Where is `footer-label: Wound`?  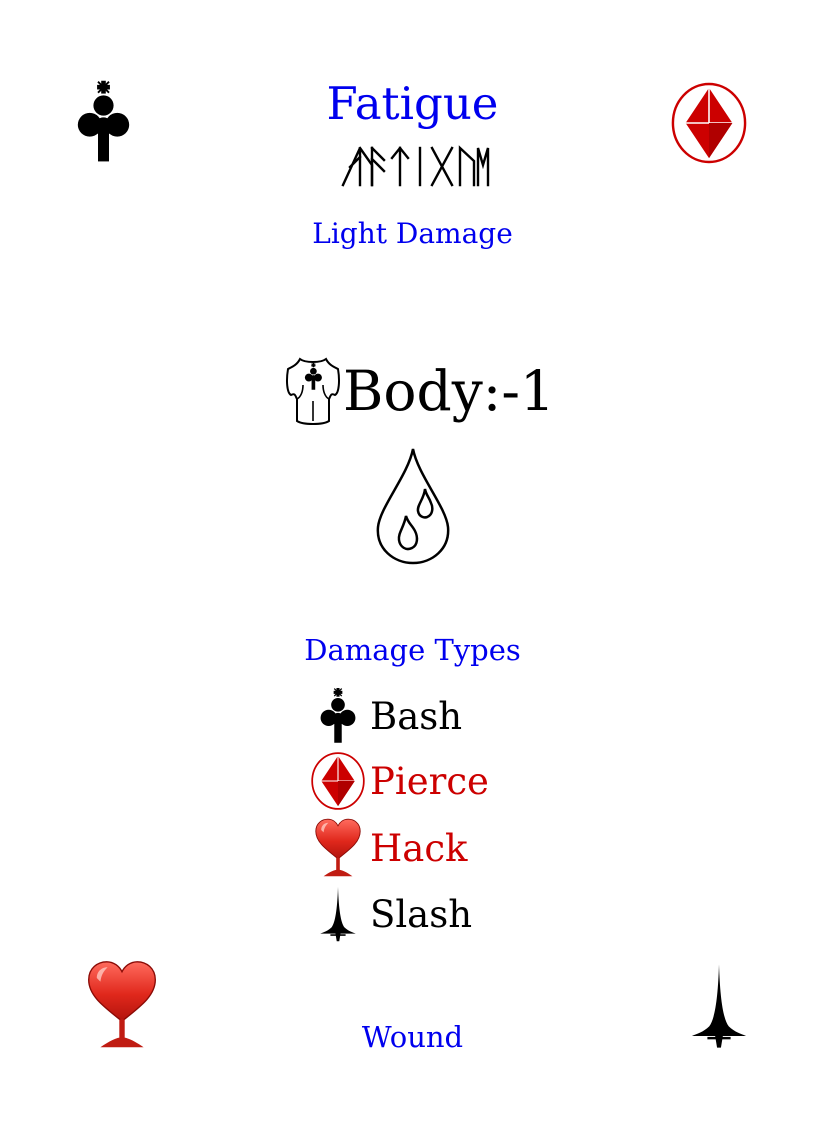
footer-label: Wound is located at coordinates (412, 1037).